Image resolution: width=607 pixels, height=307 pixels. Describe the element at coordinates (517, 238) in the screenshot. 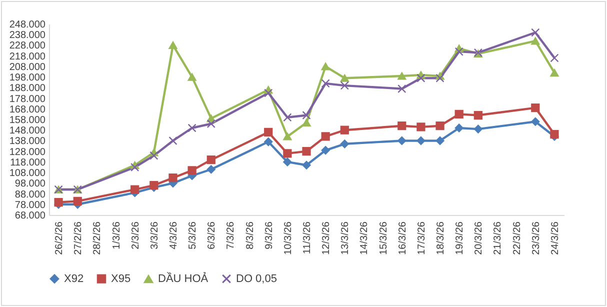

I see `x-tick-label: 22/3/26` at that location.